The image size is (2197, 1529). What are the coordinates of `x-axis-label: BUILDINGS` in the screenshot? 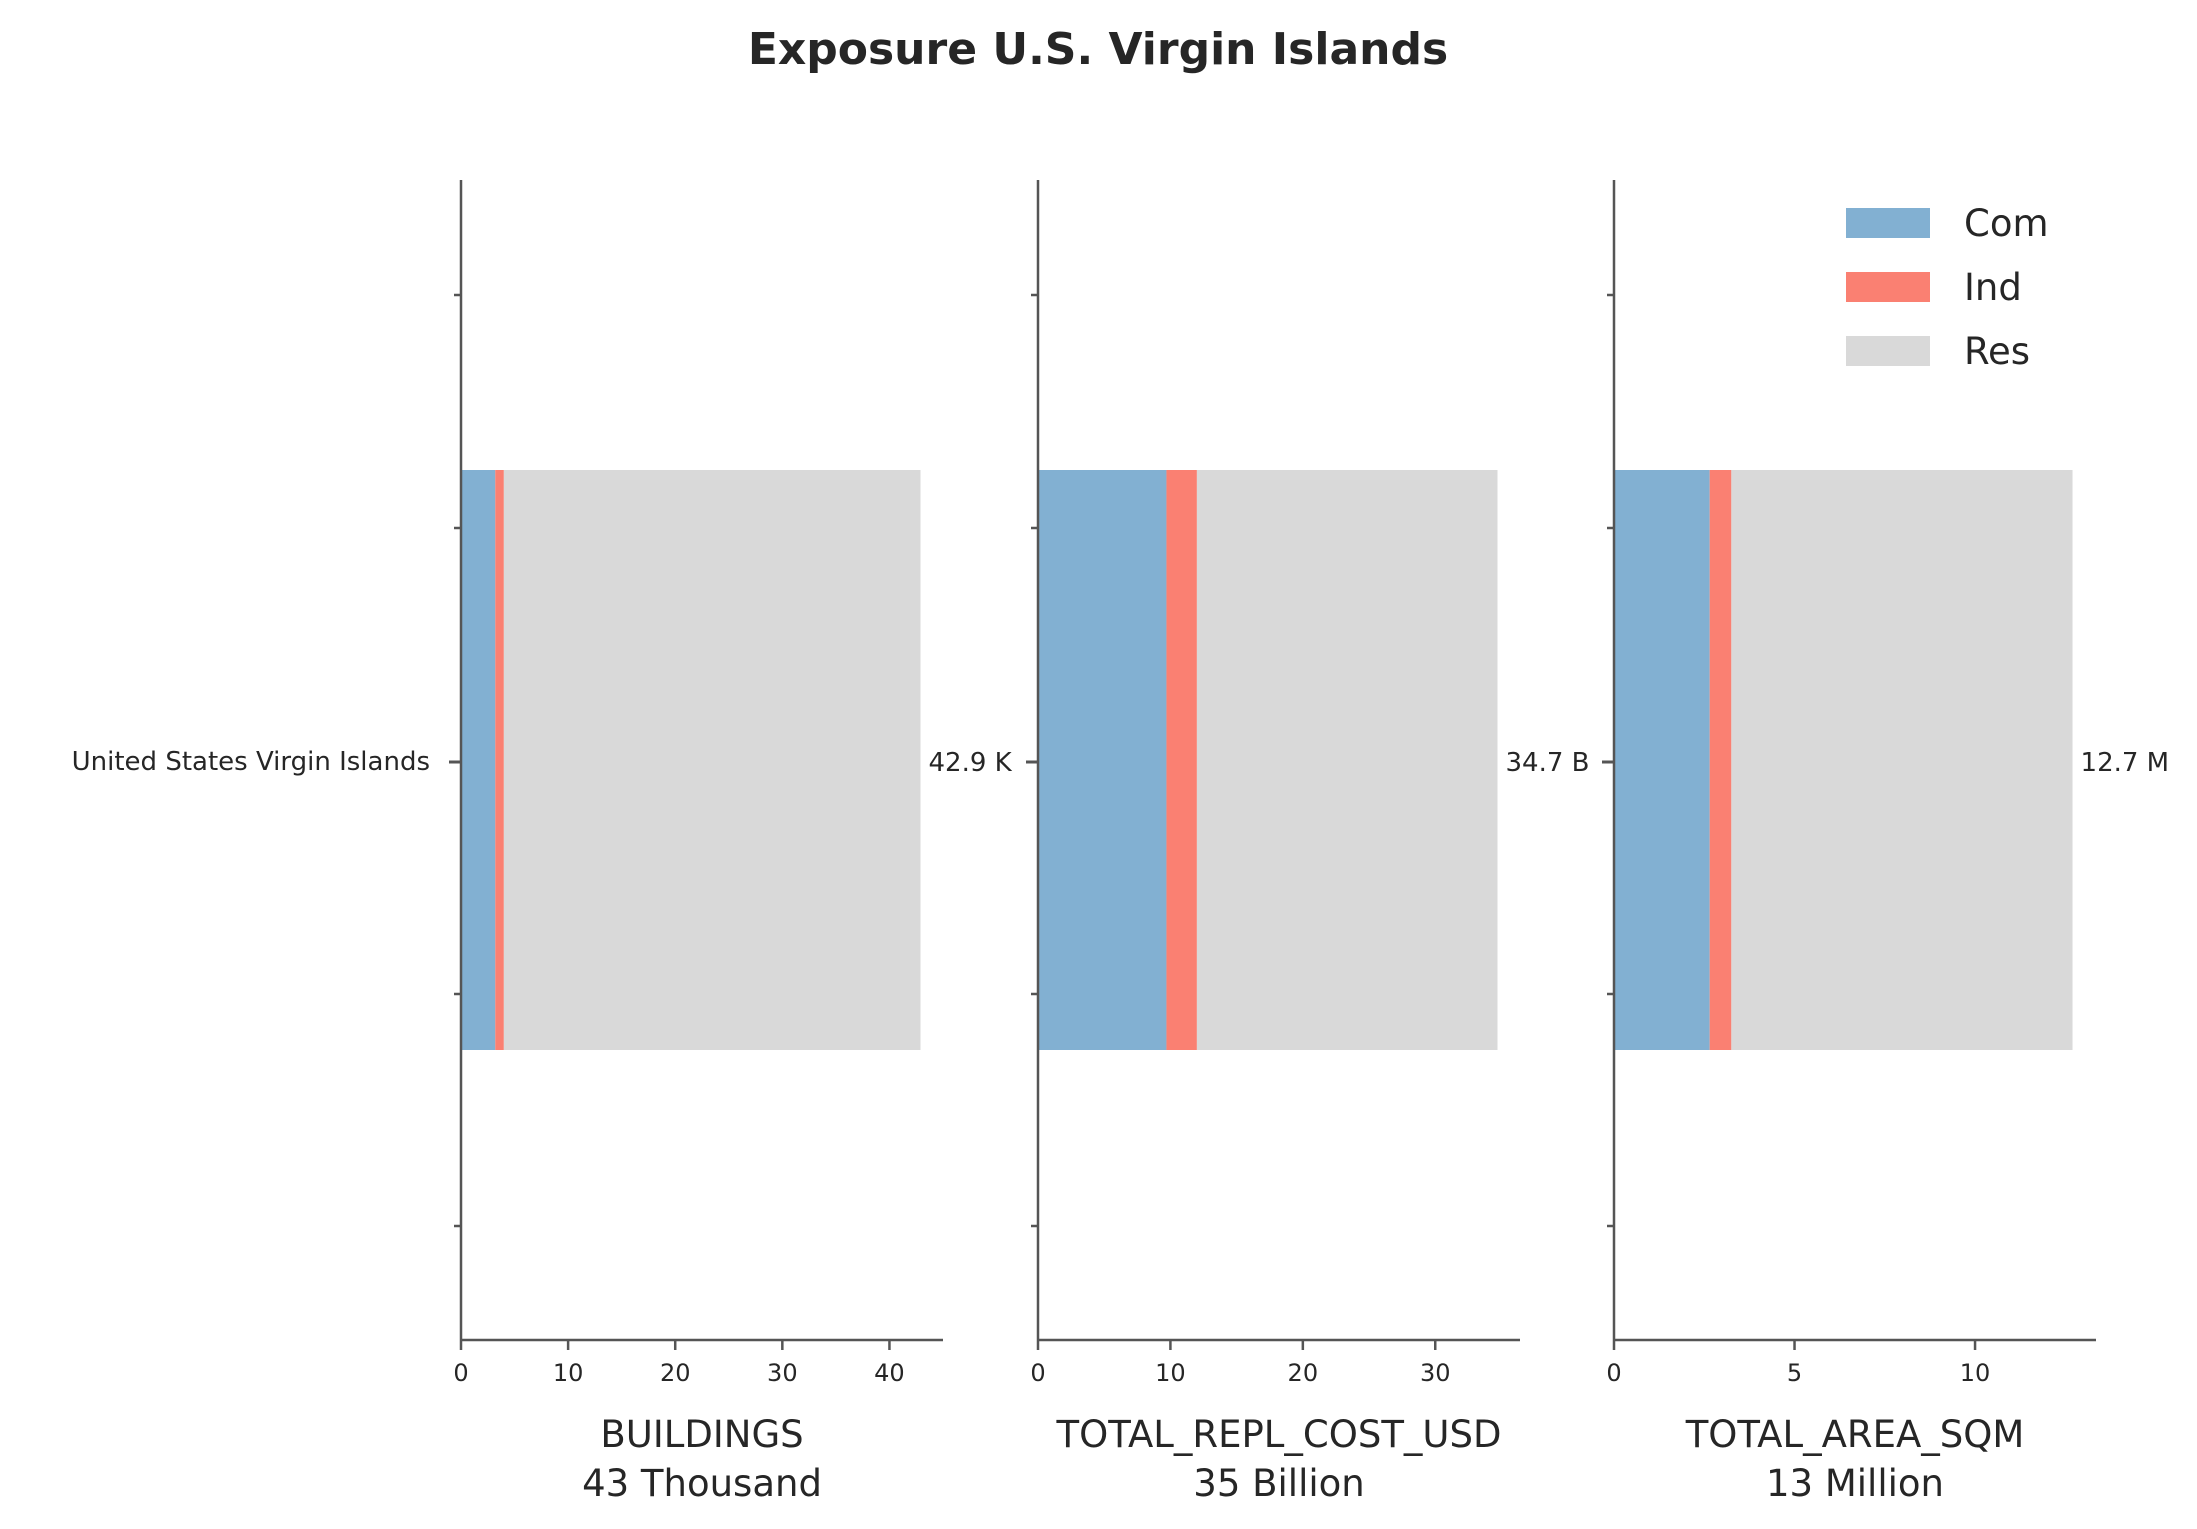 It's located at (701, 1434).